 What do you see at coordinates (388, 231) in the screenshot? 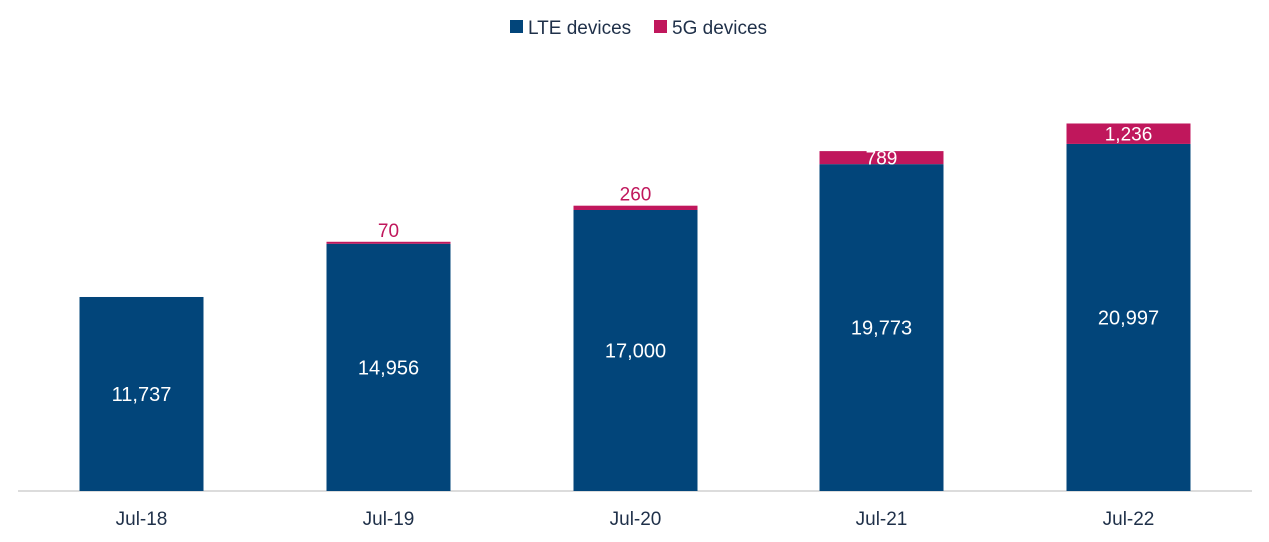
I see `data-label-5g-Jul-19: 70` at bounding box center [388, 231].